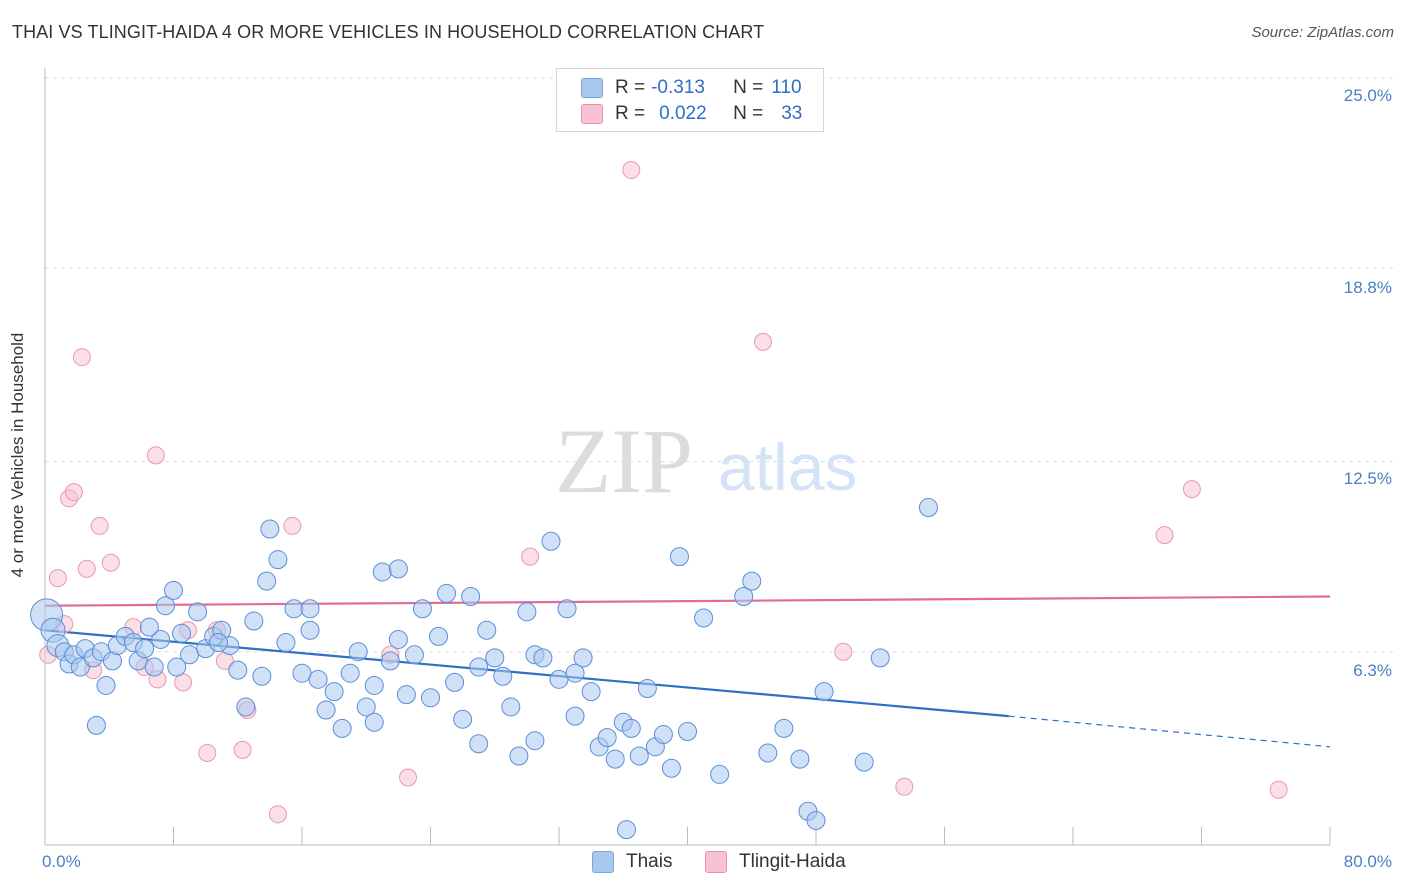 The height and width of the screenshot is (892, 1406). I want to click on legend-r-value: 0.022, so click(683, 113).